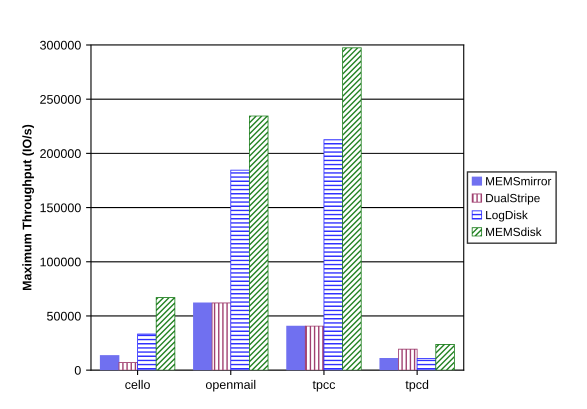 Image resolution: width=587 pixels, height=409 pixels. What do you see at coordinates (514, 231) in the screenshot?
I see `legend-label: MEMSdisk` at bounding box center [514, 231].